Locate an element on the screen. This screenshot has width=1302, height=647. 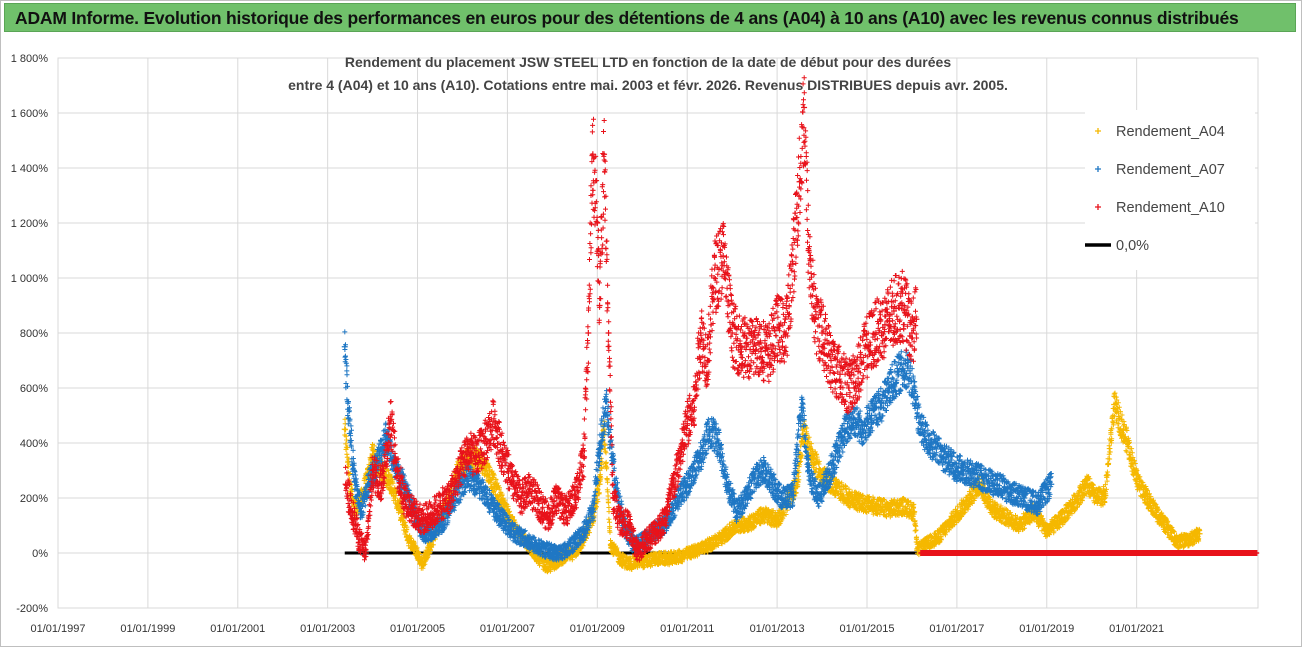
x-tick-label: 01/01/1997 is located at coordinates (57, 629).